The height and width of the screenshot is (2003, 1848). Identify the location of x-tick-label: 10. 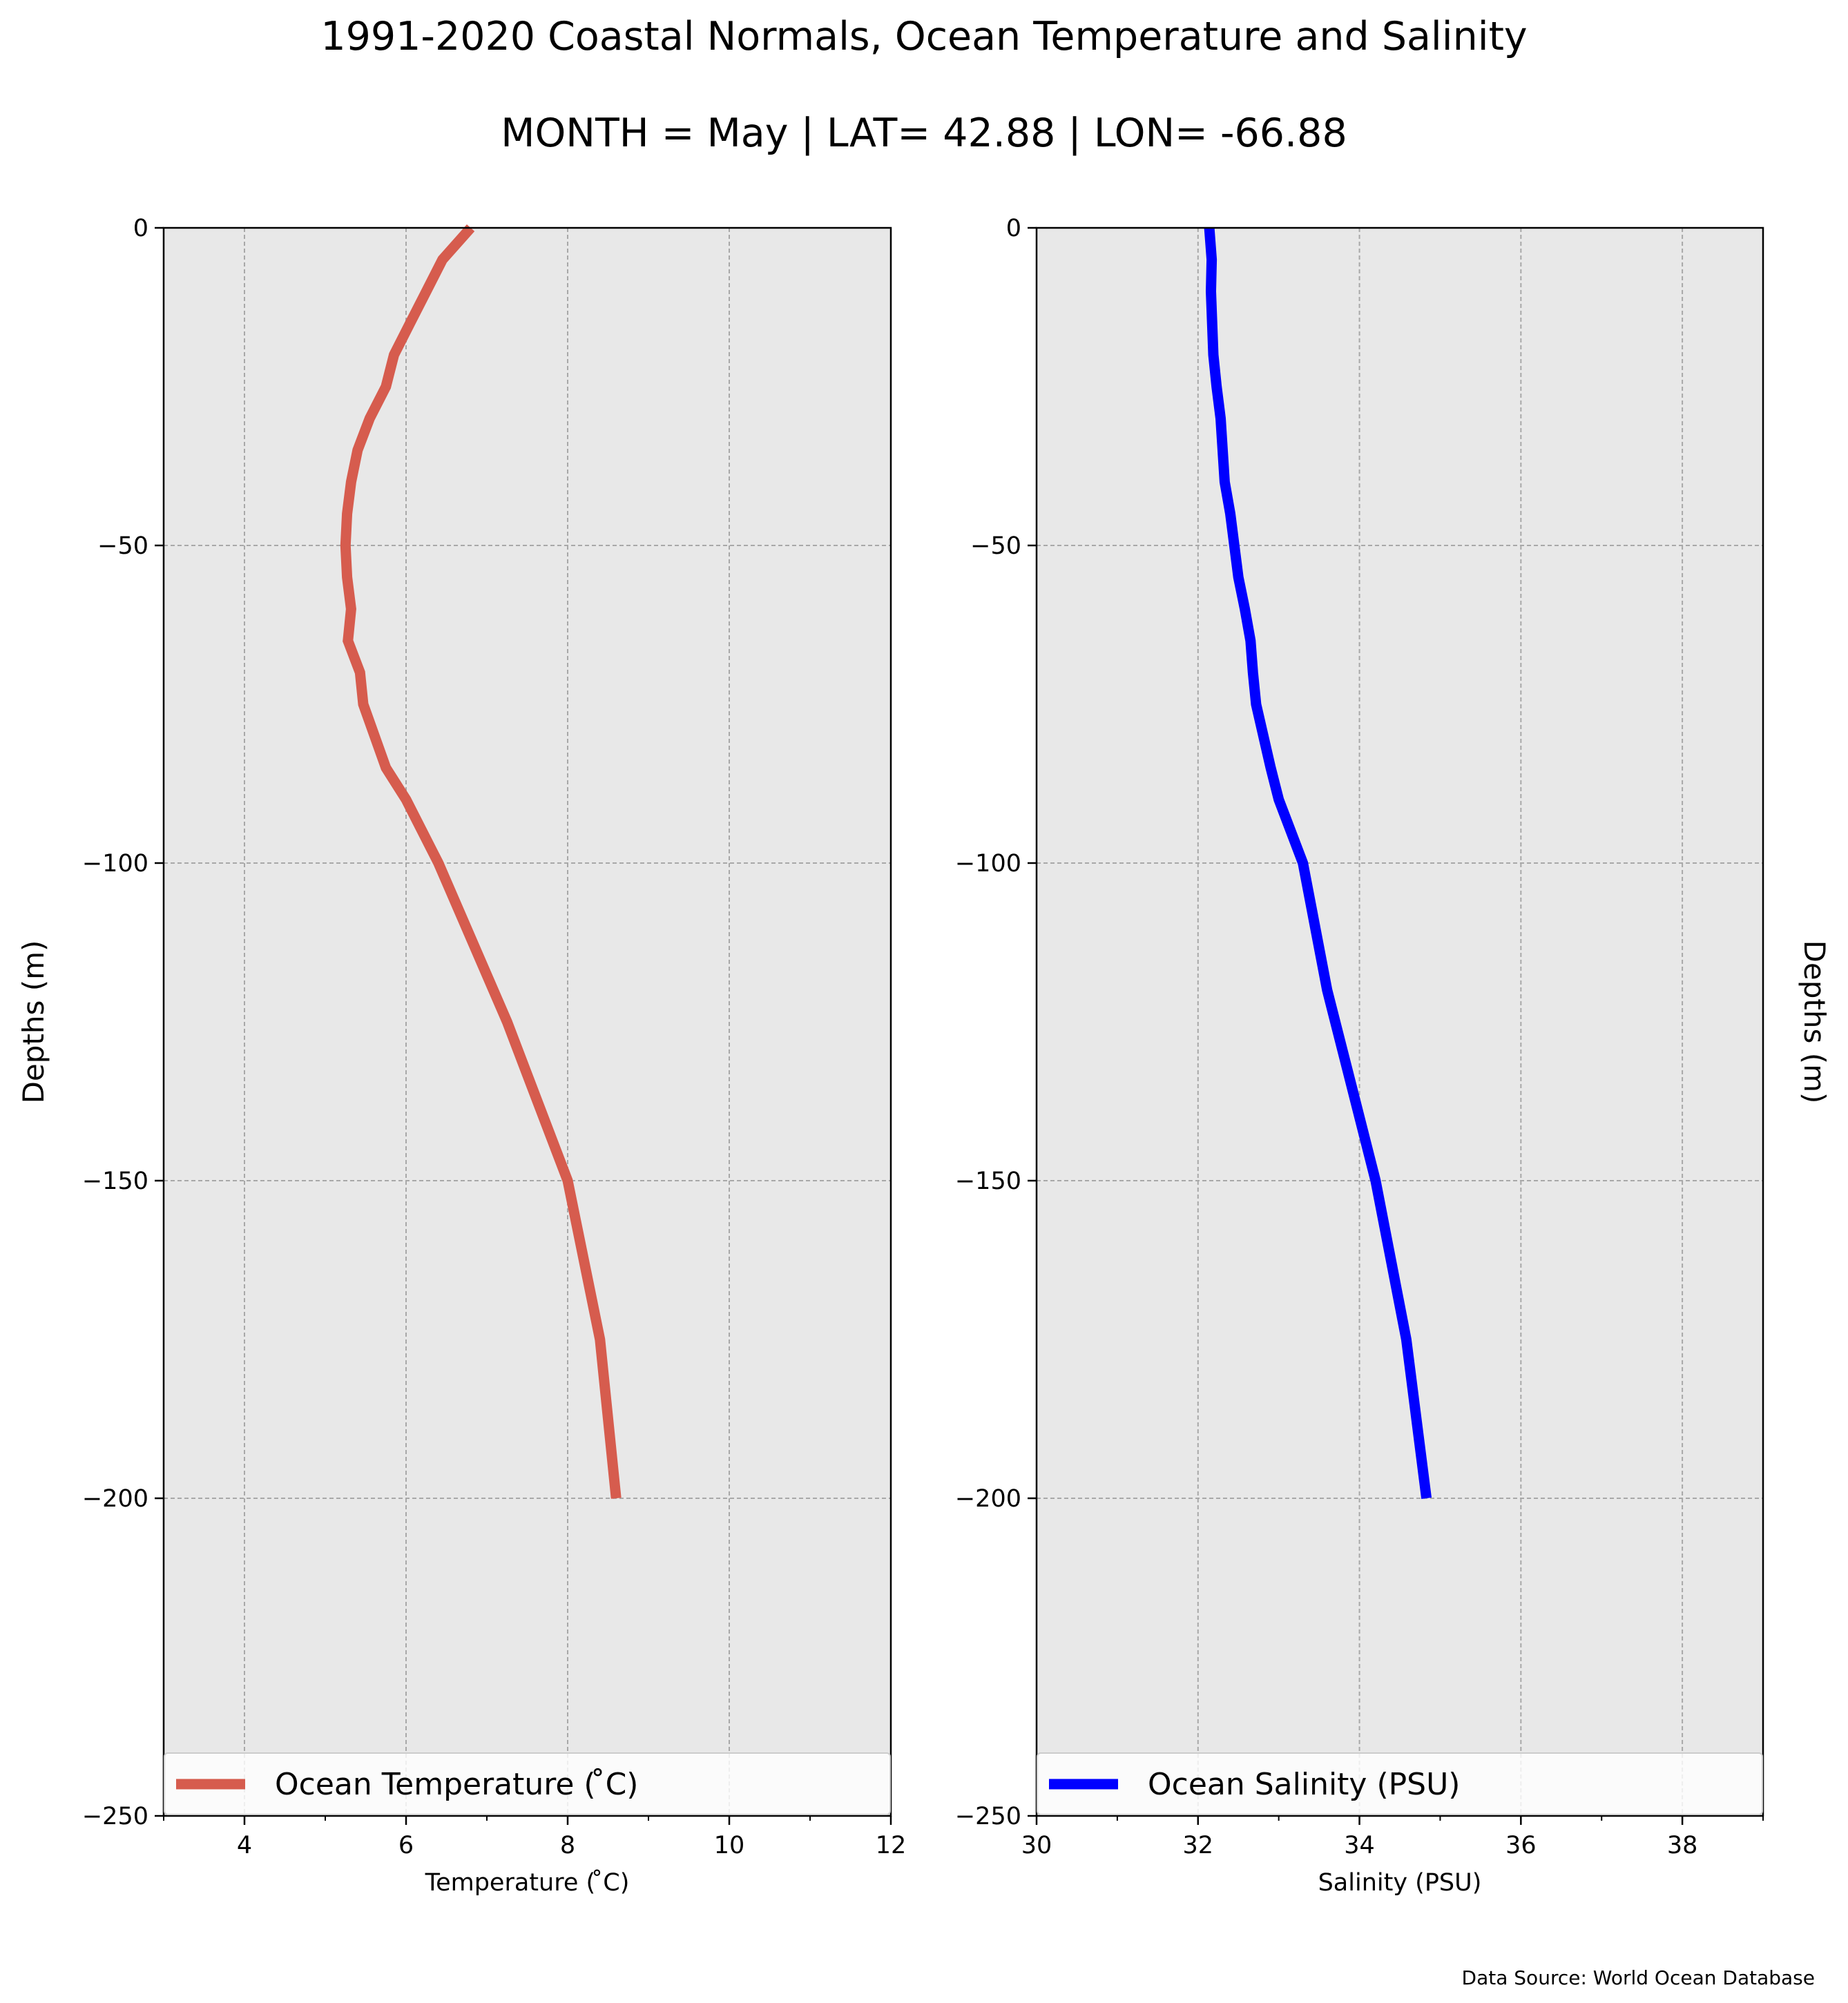
(730, 1846).